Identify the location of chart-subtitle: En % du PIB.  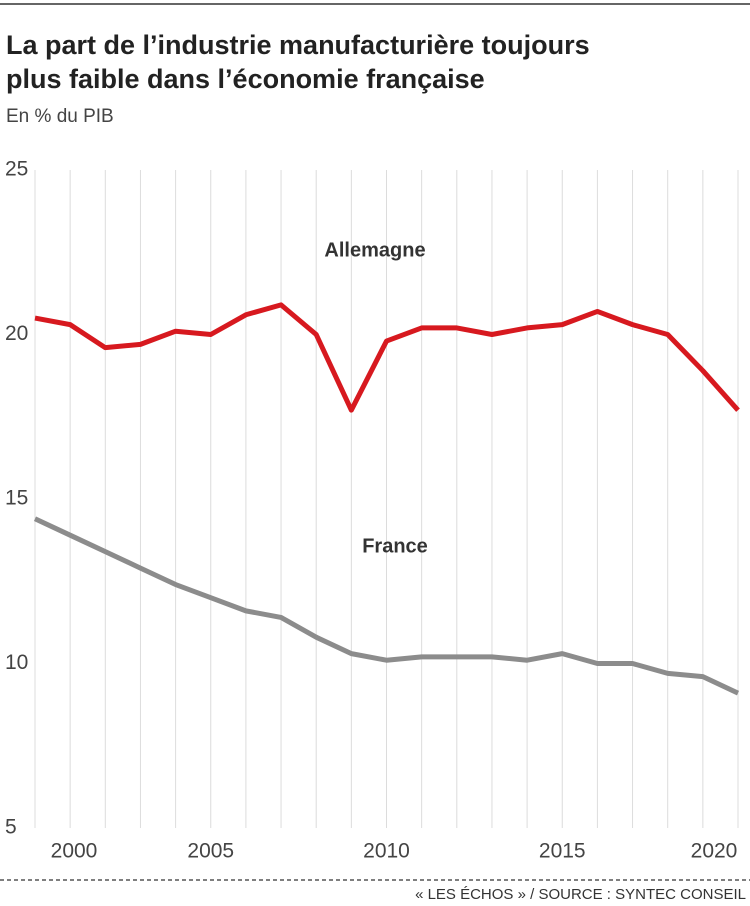
(60, 116).